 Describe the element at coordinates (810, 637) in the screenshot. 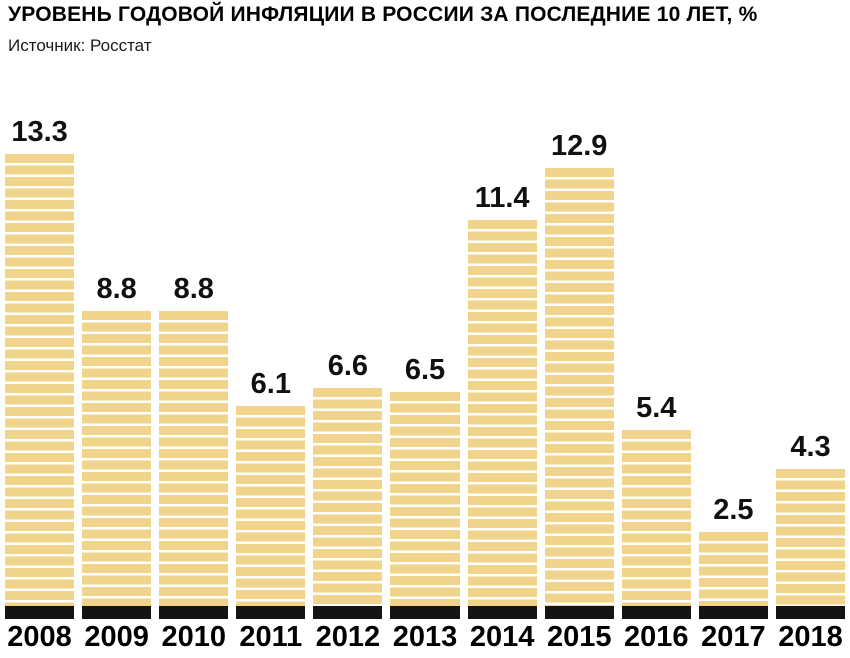

I see `year-label: 2018` at that location.